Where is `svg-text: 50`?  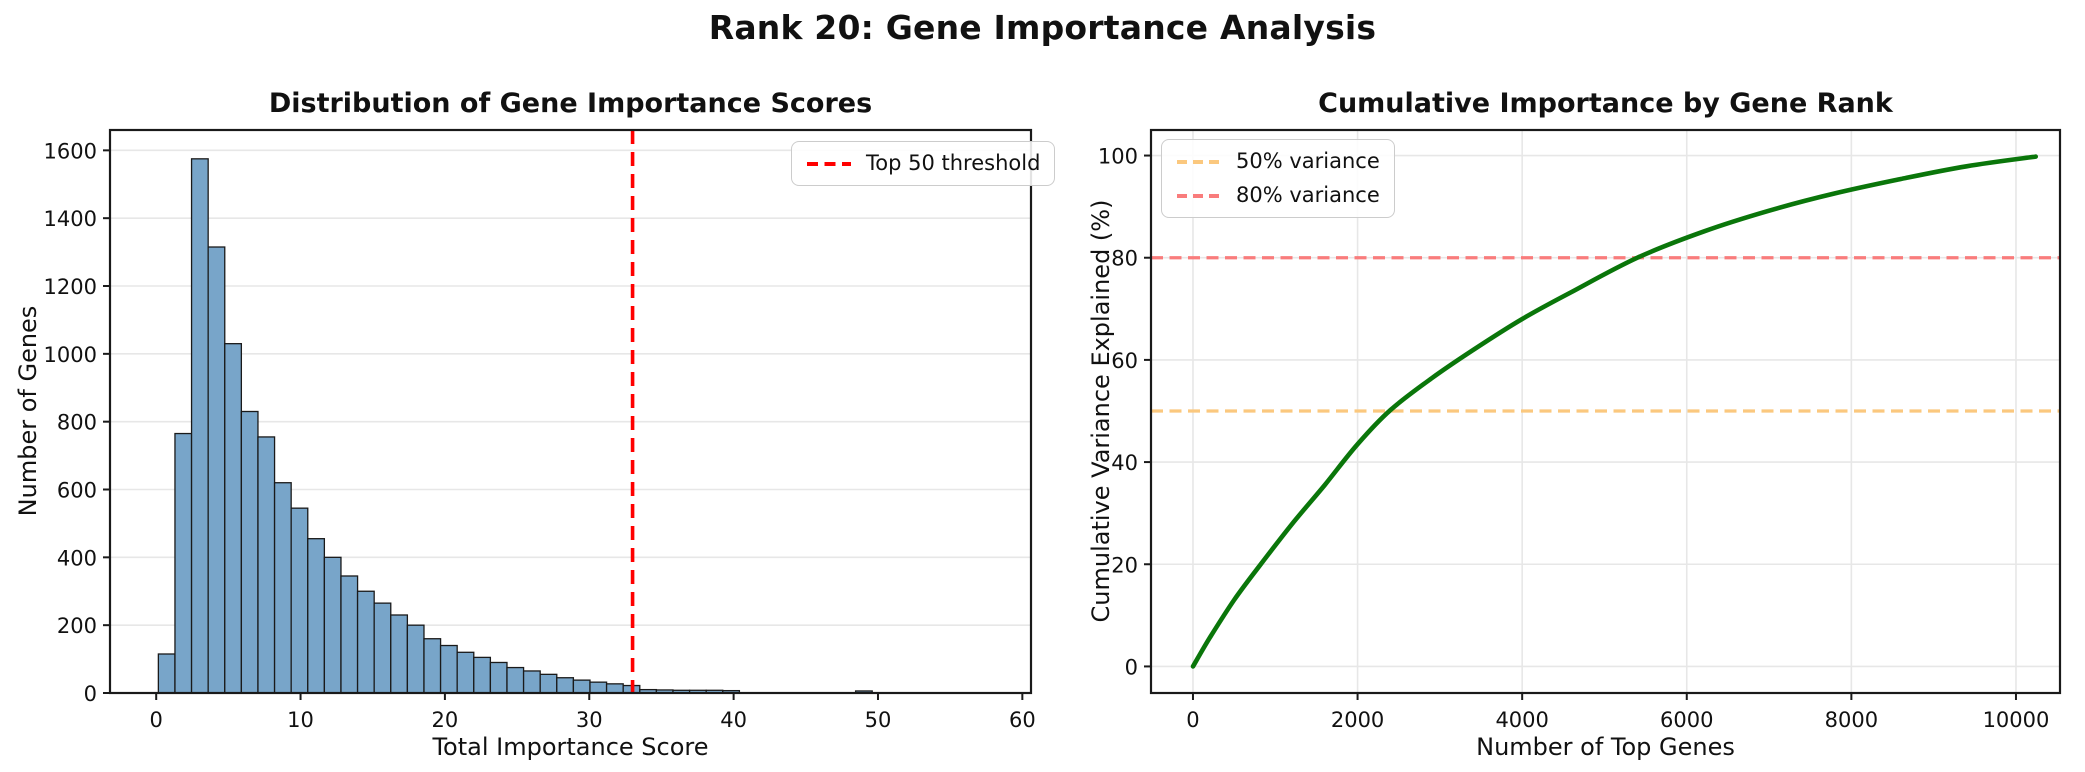 svg-text: 50 is located at coordinates (878, 720).